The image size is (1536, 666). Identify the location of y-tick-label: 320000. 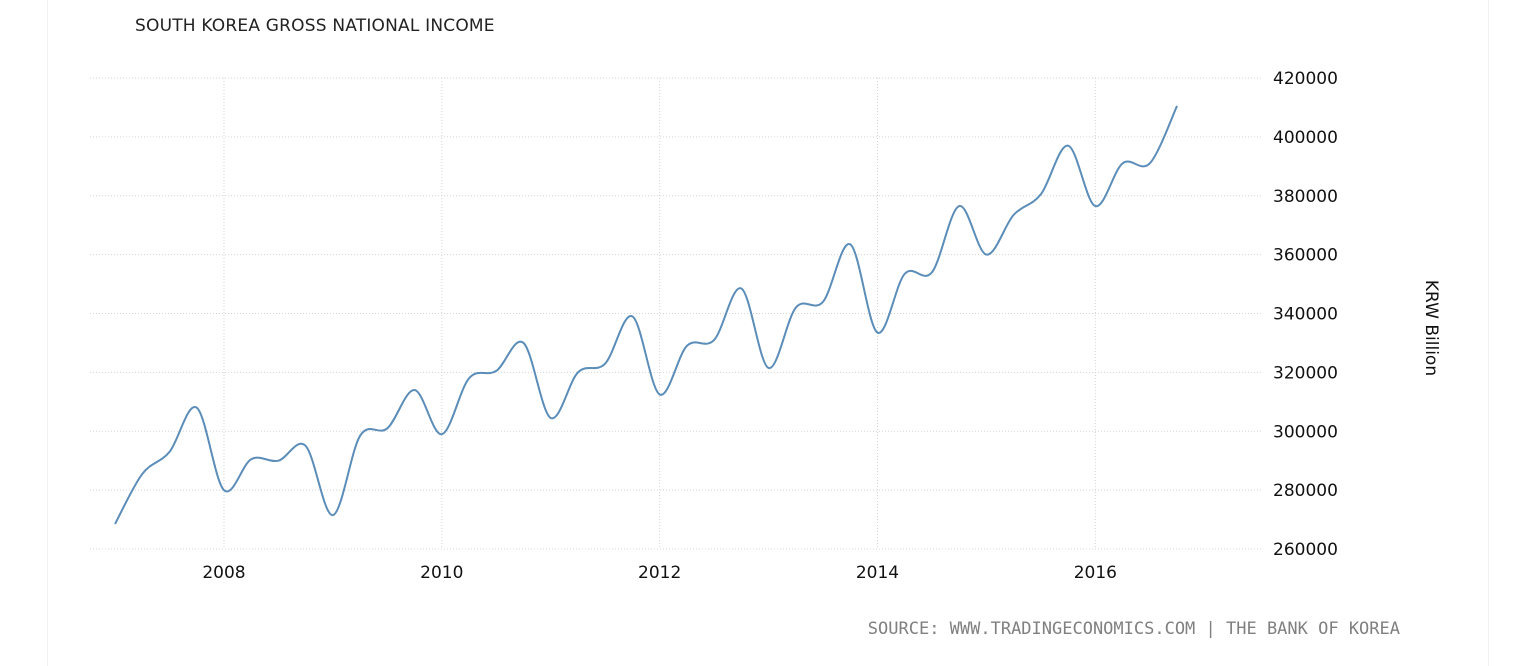
(1305, 373).